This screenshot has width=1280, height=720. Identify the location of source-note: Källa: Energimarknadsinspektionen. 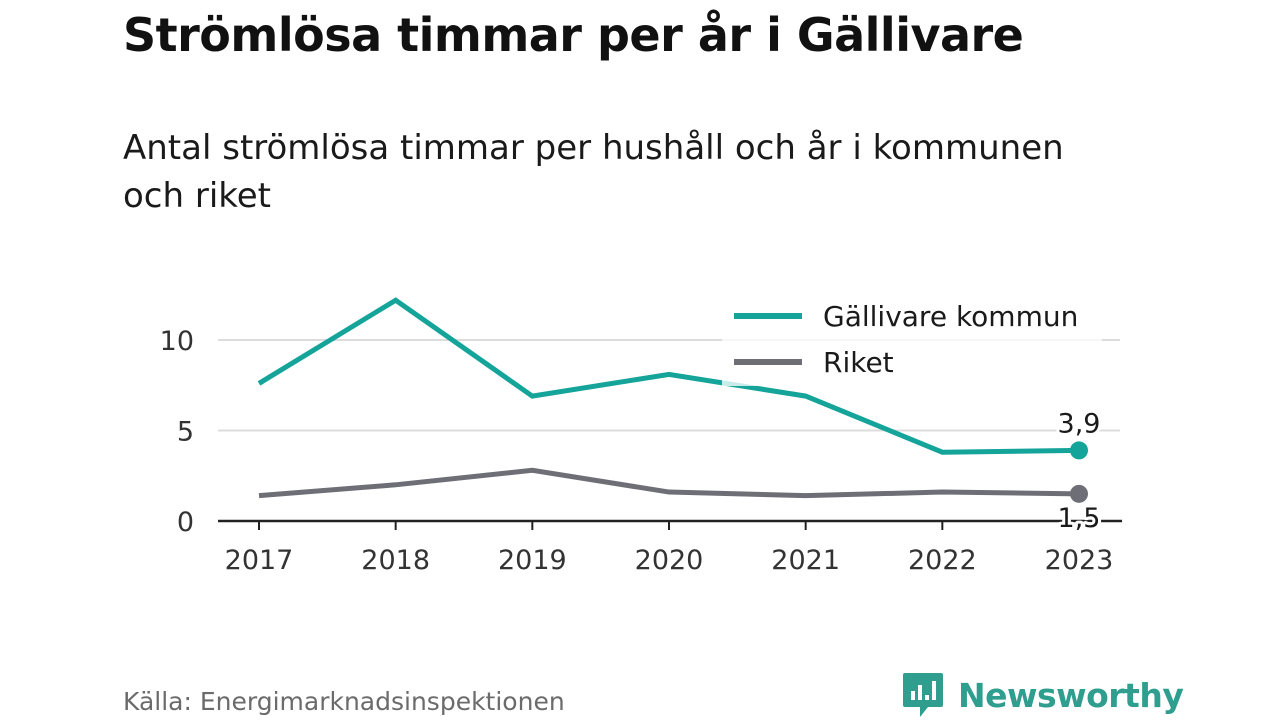
(344, 701).